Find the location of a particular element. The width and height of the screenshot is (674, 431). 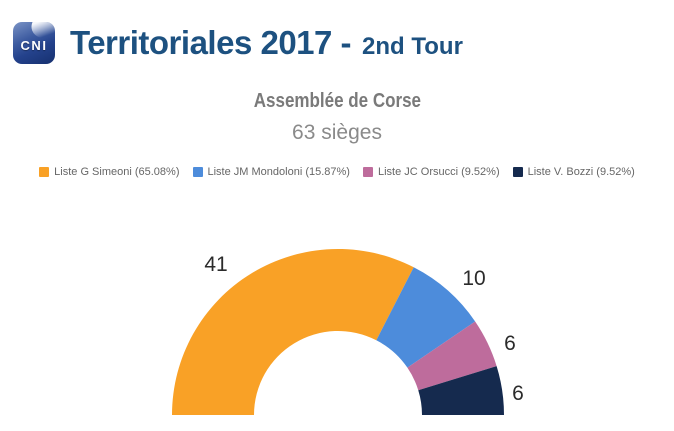

legend-item-mondoloni: Liste JM Mondoloni (15.87%) is located at coordinates (271, 172).